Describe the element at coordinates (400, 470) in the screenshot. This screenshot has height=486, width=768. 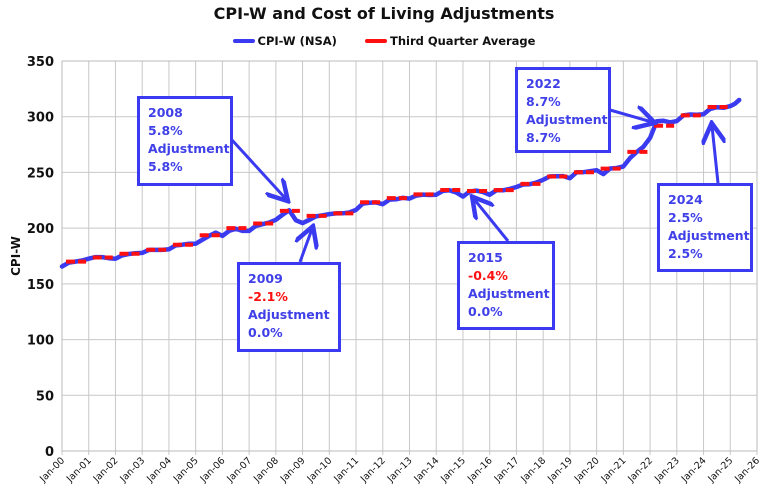
I see `x-tick-label: Jan-13` at that location.